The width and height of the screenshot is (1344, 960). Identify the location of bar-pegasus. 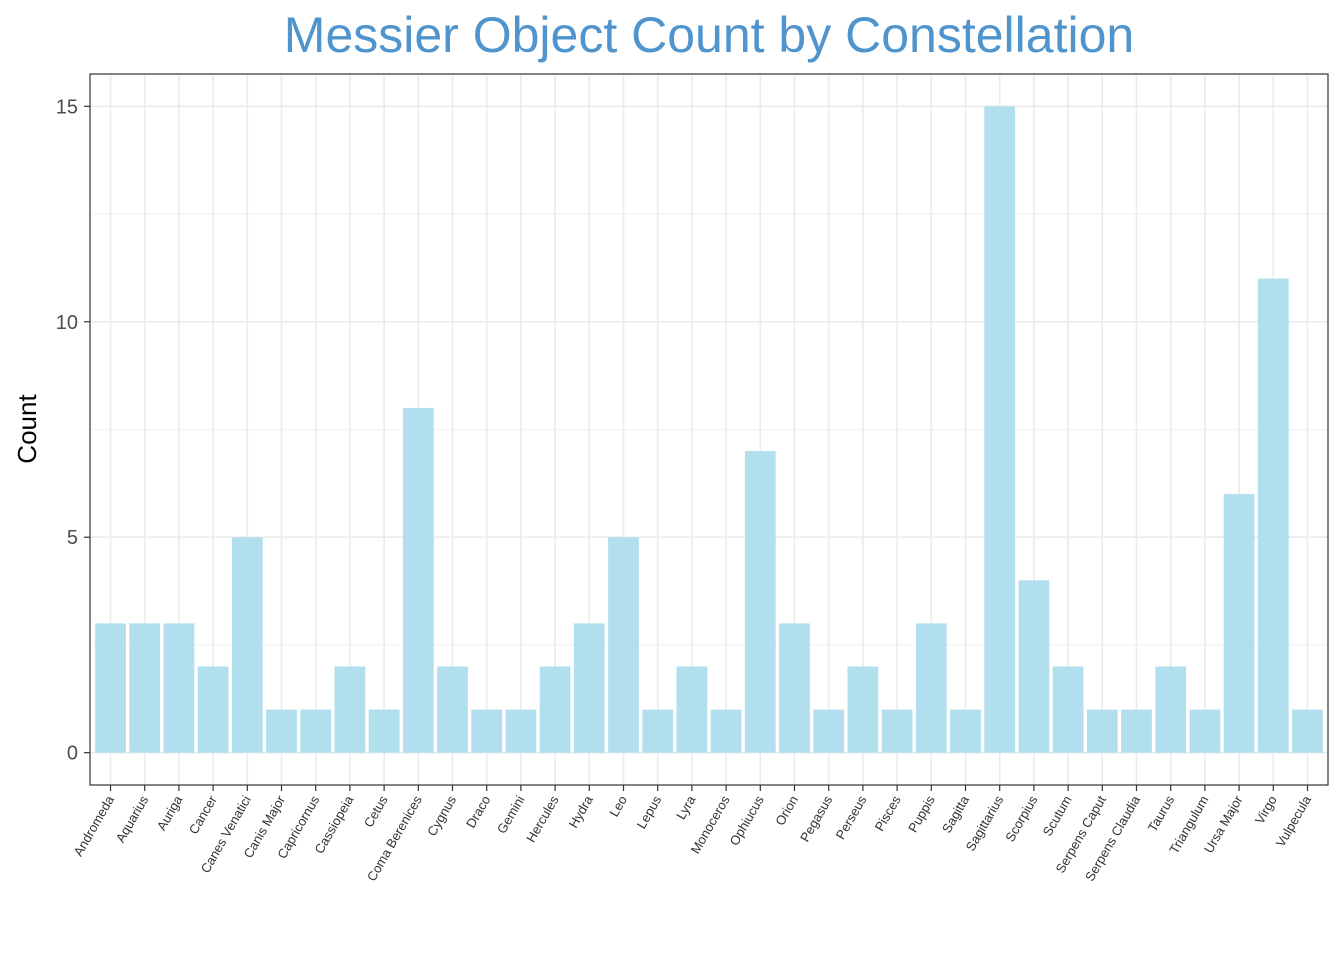
(829, 731).